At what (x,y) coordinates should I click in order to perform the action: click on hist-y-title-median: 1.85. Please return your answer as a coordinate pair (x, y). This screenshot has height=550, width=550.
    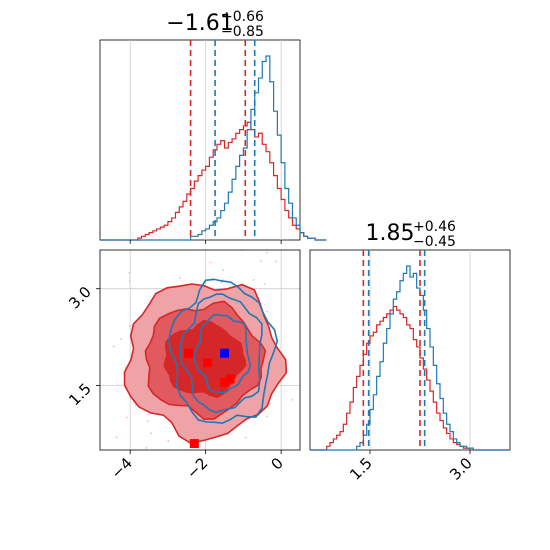
    Looking at the image, I should click on (390, 233).